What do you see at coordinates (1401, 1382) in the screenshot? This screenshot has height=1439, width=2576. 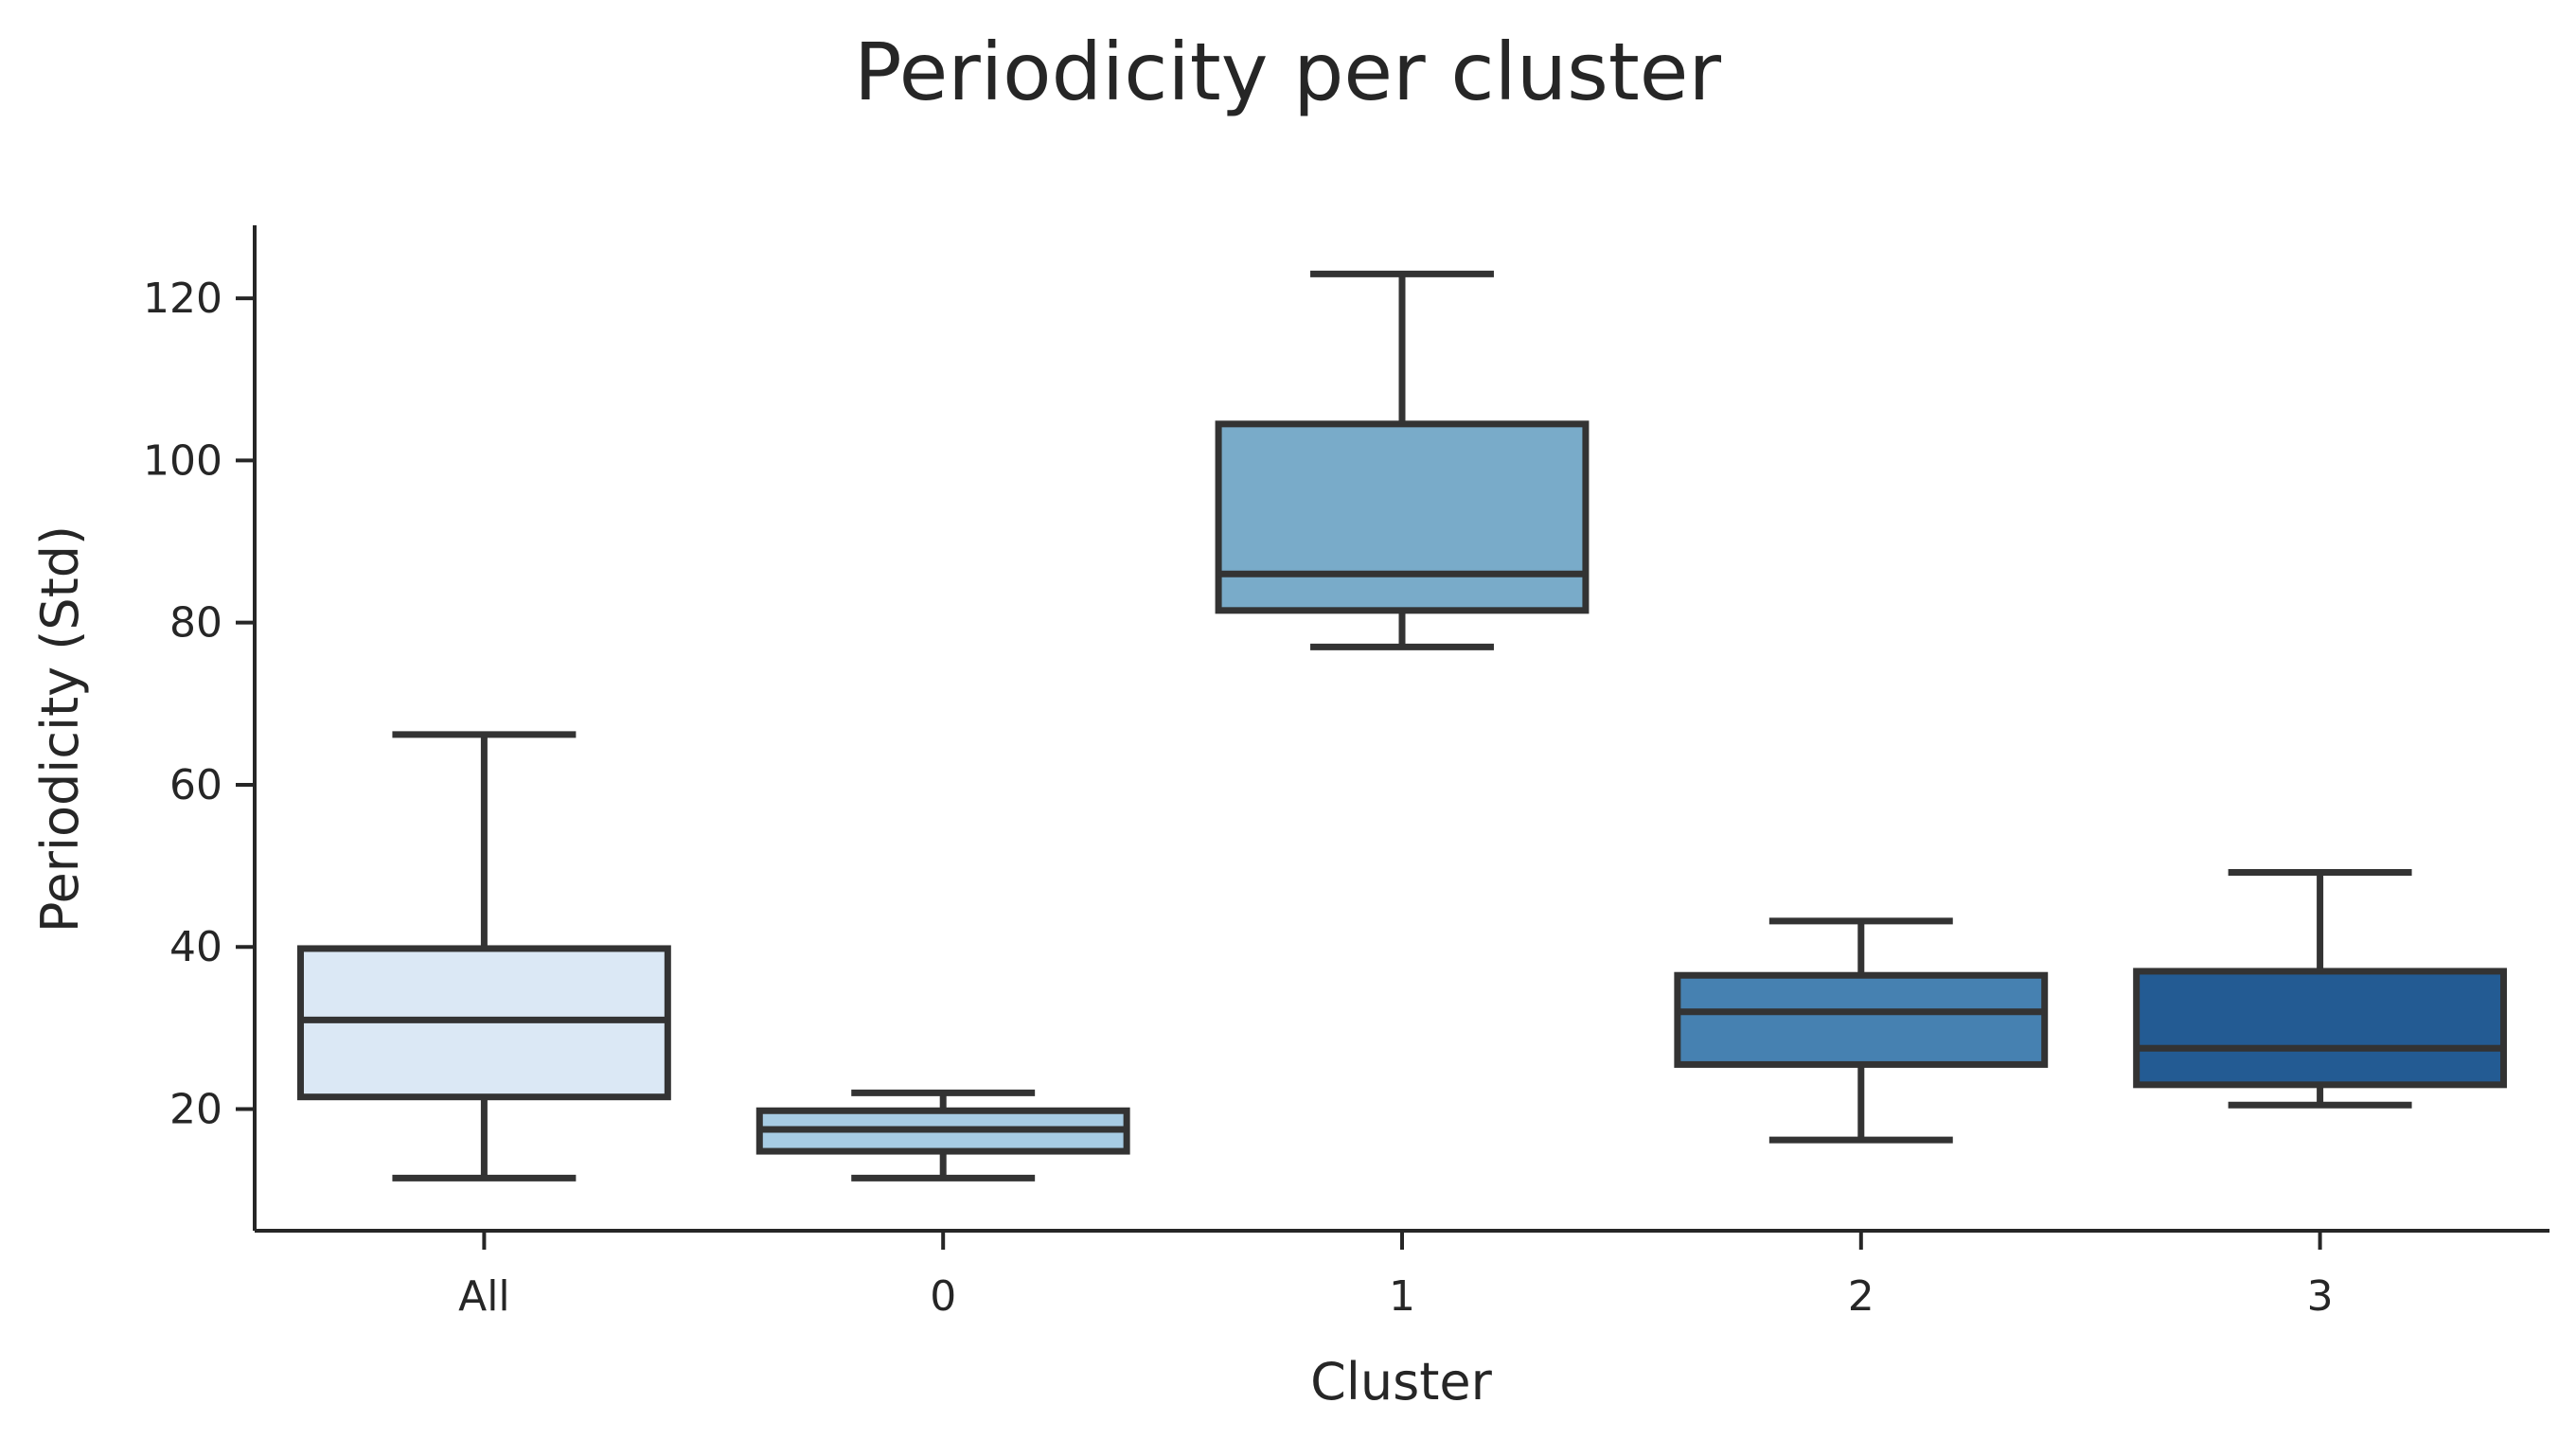 I see `x-axis-label: Cluster` at bounding box center [1401, 1382].